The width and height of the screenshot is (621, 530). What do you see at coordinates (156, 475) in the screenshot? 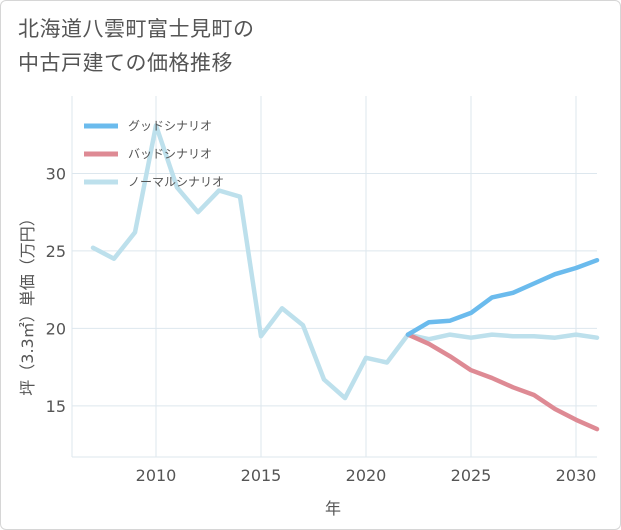
I see `x-tick-label: 2010` at bounding box center [156, 475].